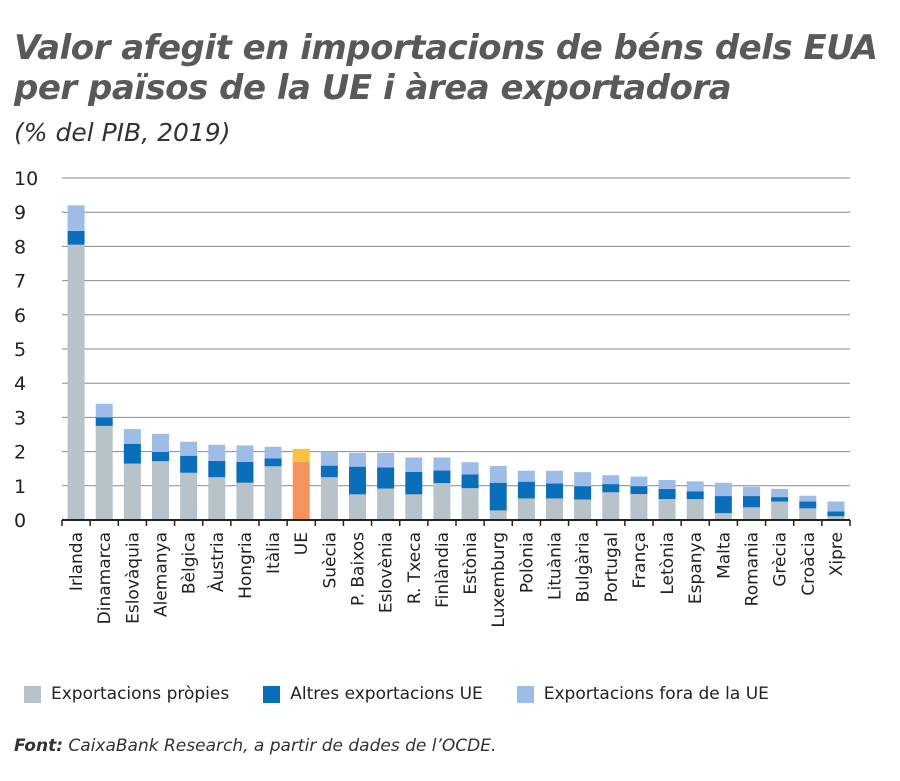  I want to click on x-tick-label: França, so click(640, 560).